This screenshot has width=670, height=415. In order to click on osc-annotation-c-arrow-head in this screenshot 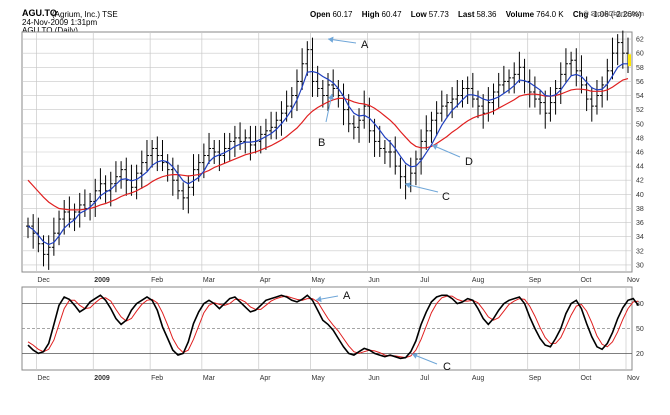, I will do `click(415, 356)`.